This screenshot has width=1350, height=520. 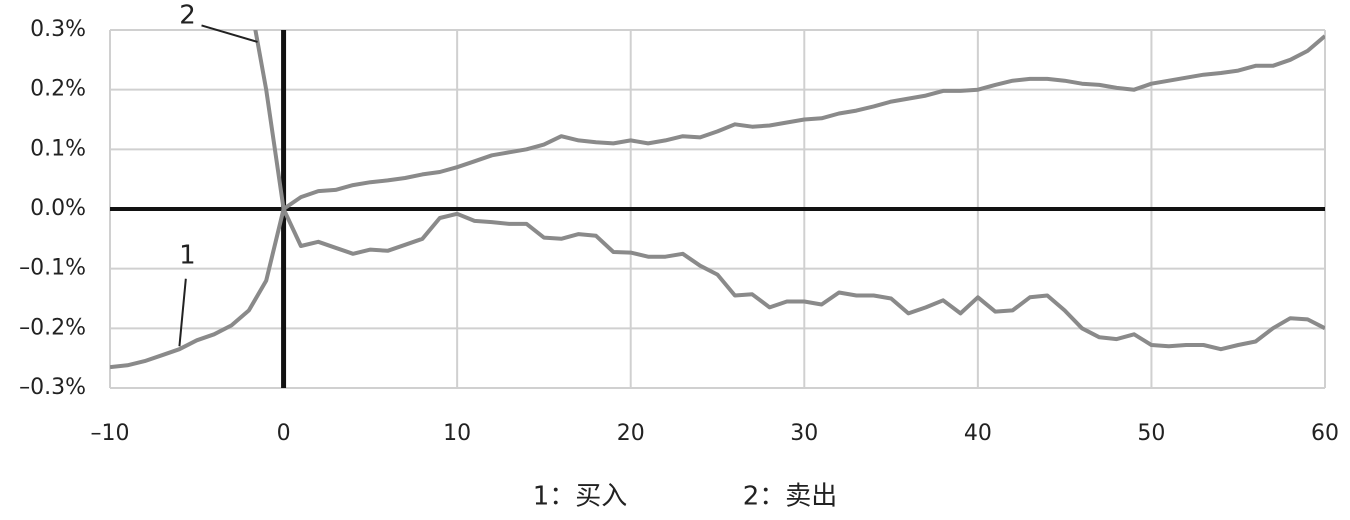 I want to click on y-tick-label: 0.0%, so click(x=58, y=208).